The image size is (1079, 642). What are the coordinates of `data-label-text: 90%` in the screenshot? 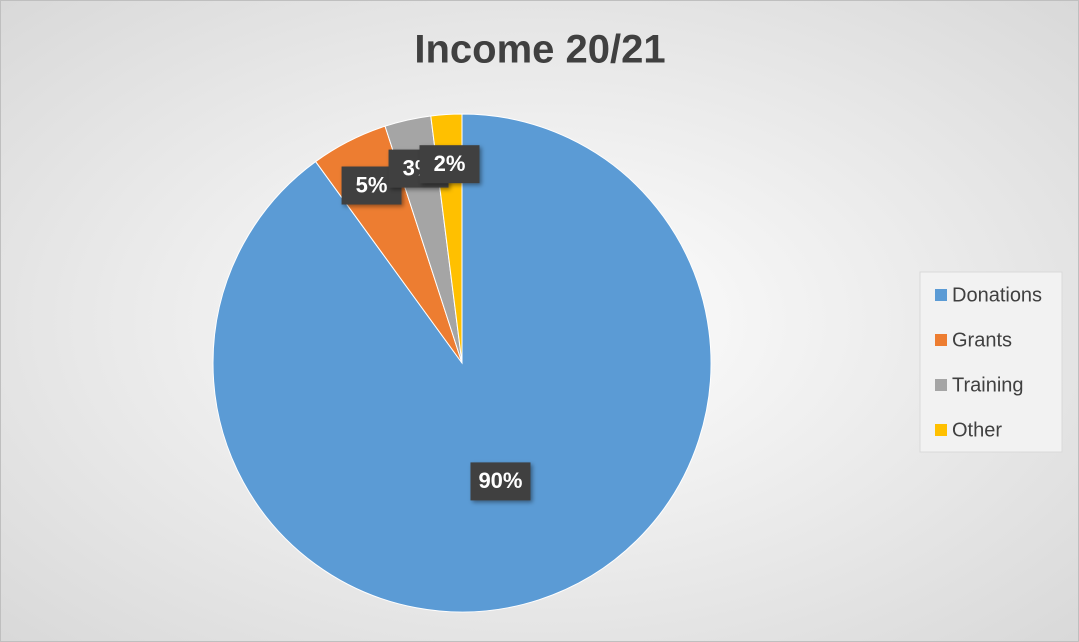 It's located at (500, 480).